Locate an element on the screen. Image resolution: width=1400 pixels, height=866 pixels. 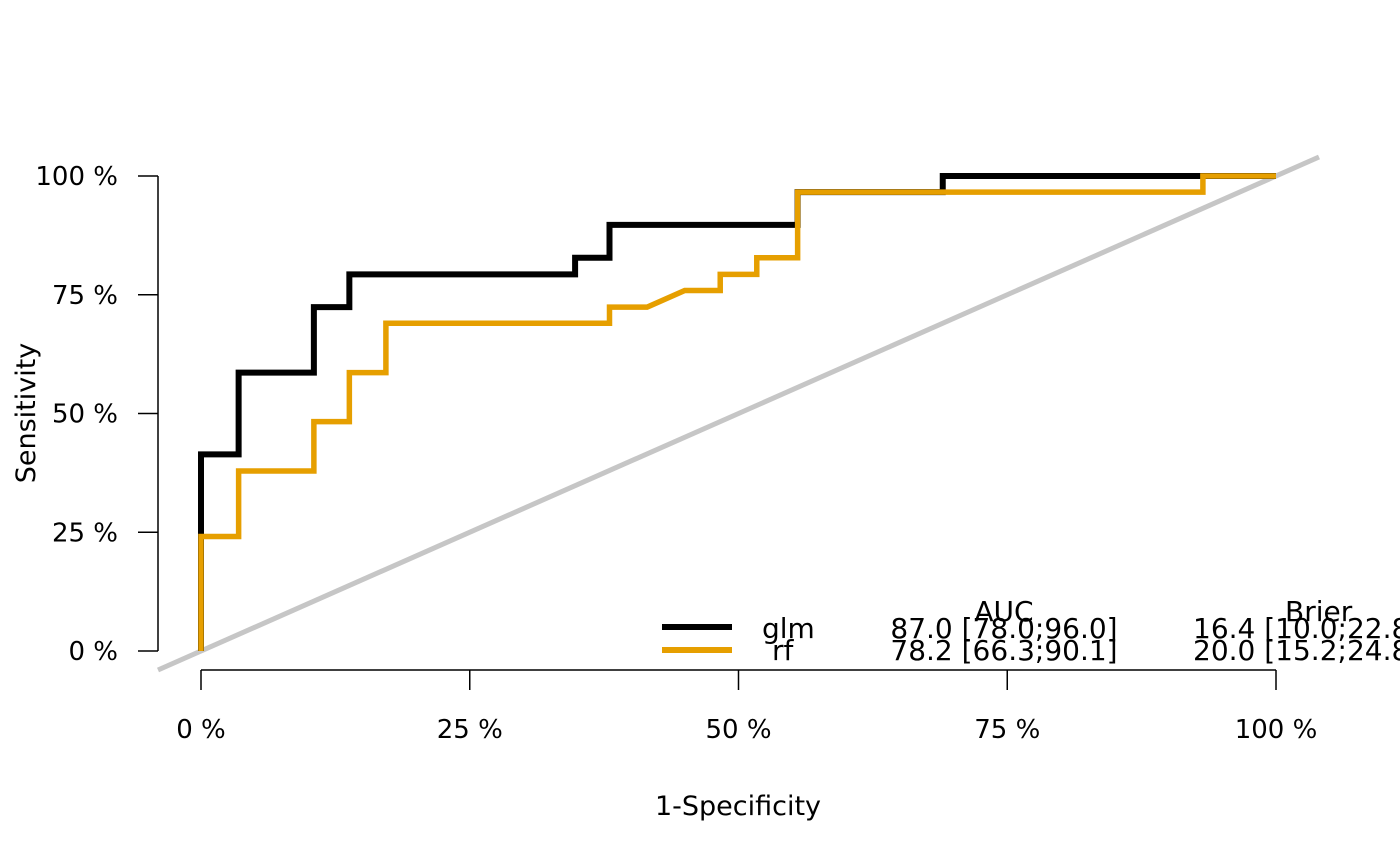
legend-brier-rf: 20.0 [15.2;24.8] is located at coordinates (1296, 650).